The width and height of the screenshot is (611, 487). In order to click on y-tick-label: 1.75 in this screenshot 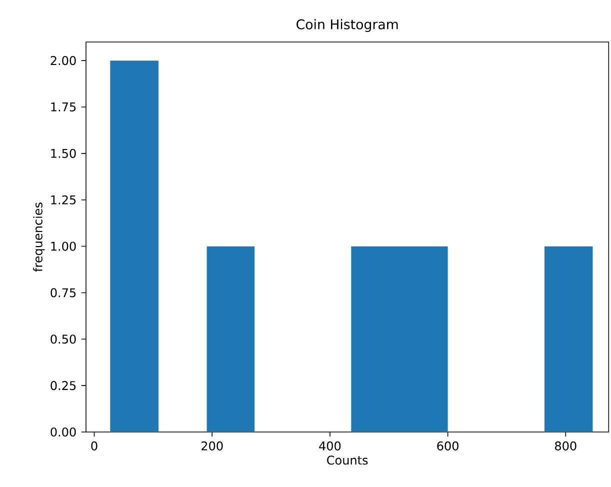, I will do `click(63, 107)`.